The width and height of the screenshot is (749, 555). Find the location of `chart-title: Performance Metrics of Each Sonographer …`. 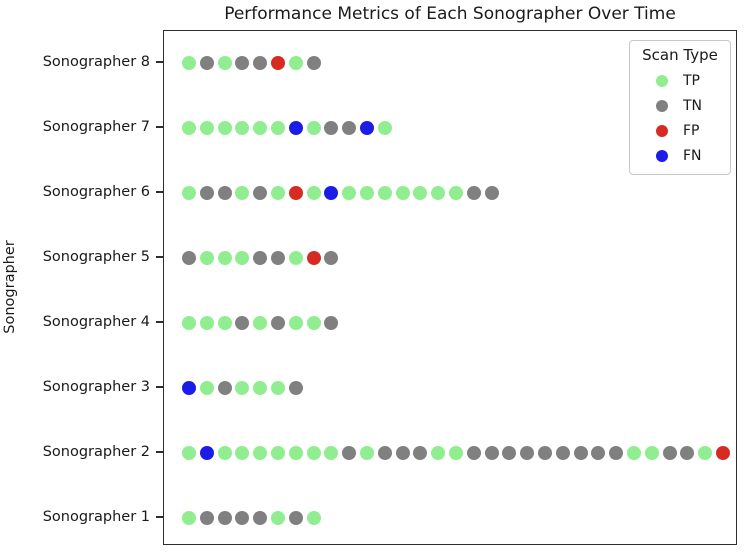

chart-title: Performance Metrics of Each Sonographer … is located at coordinates (450, 14).